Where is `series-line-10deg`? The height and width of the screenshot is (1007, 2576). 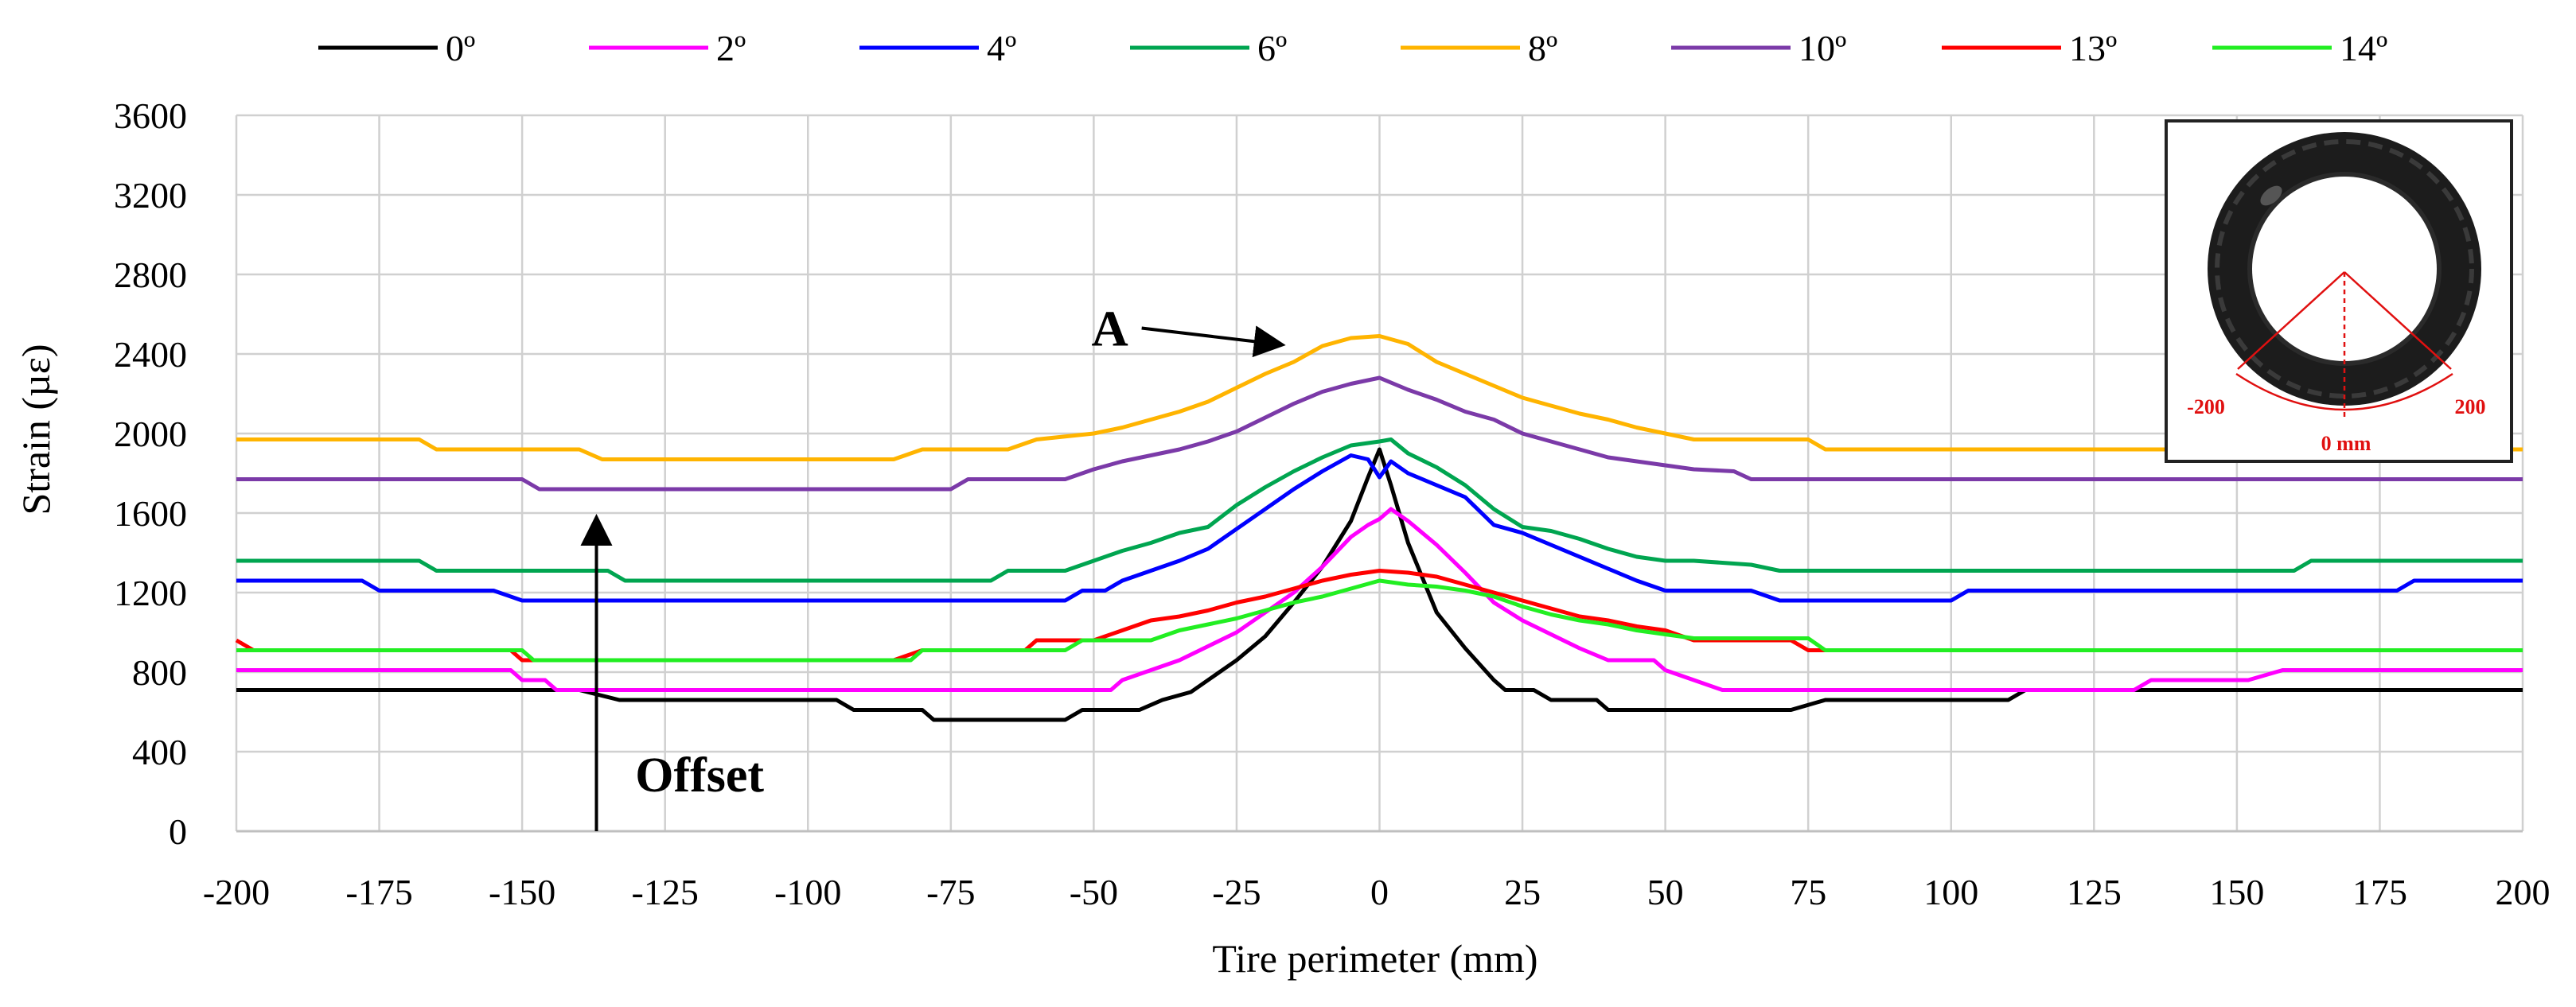
series-line-10deg is located at coordinates (1379, 433).